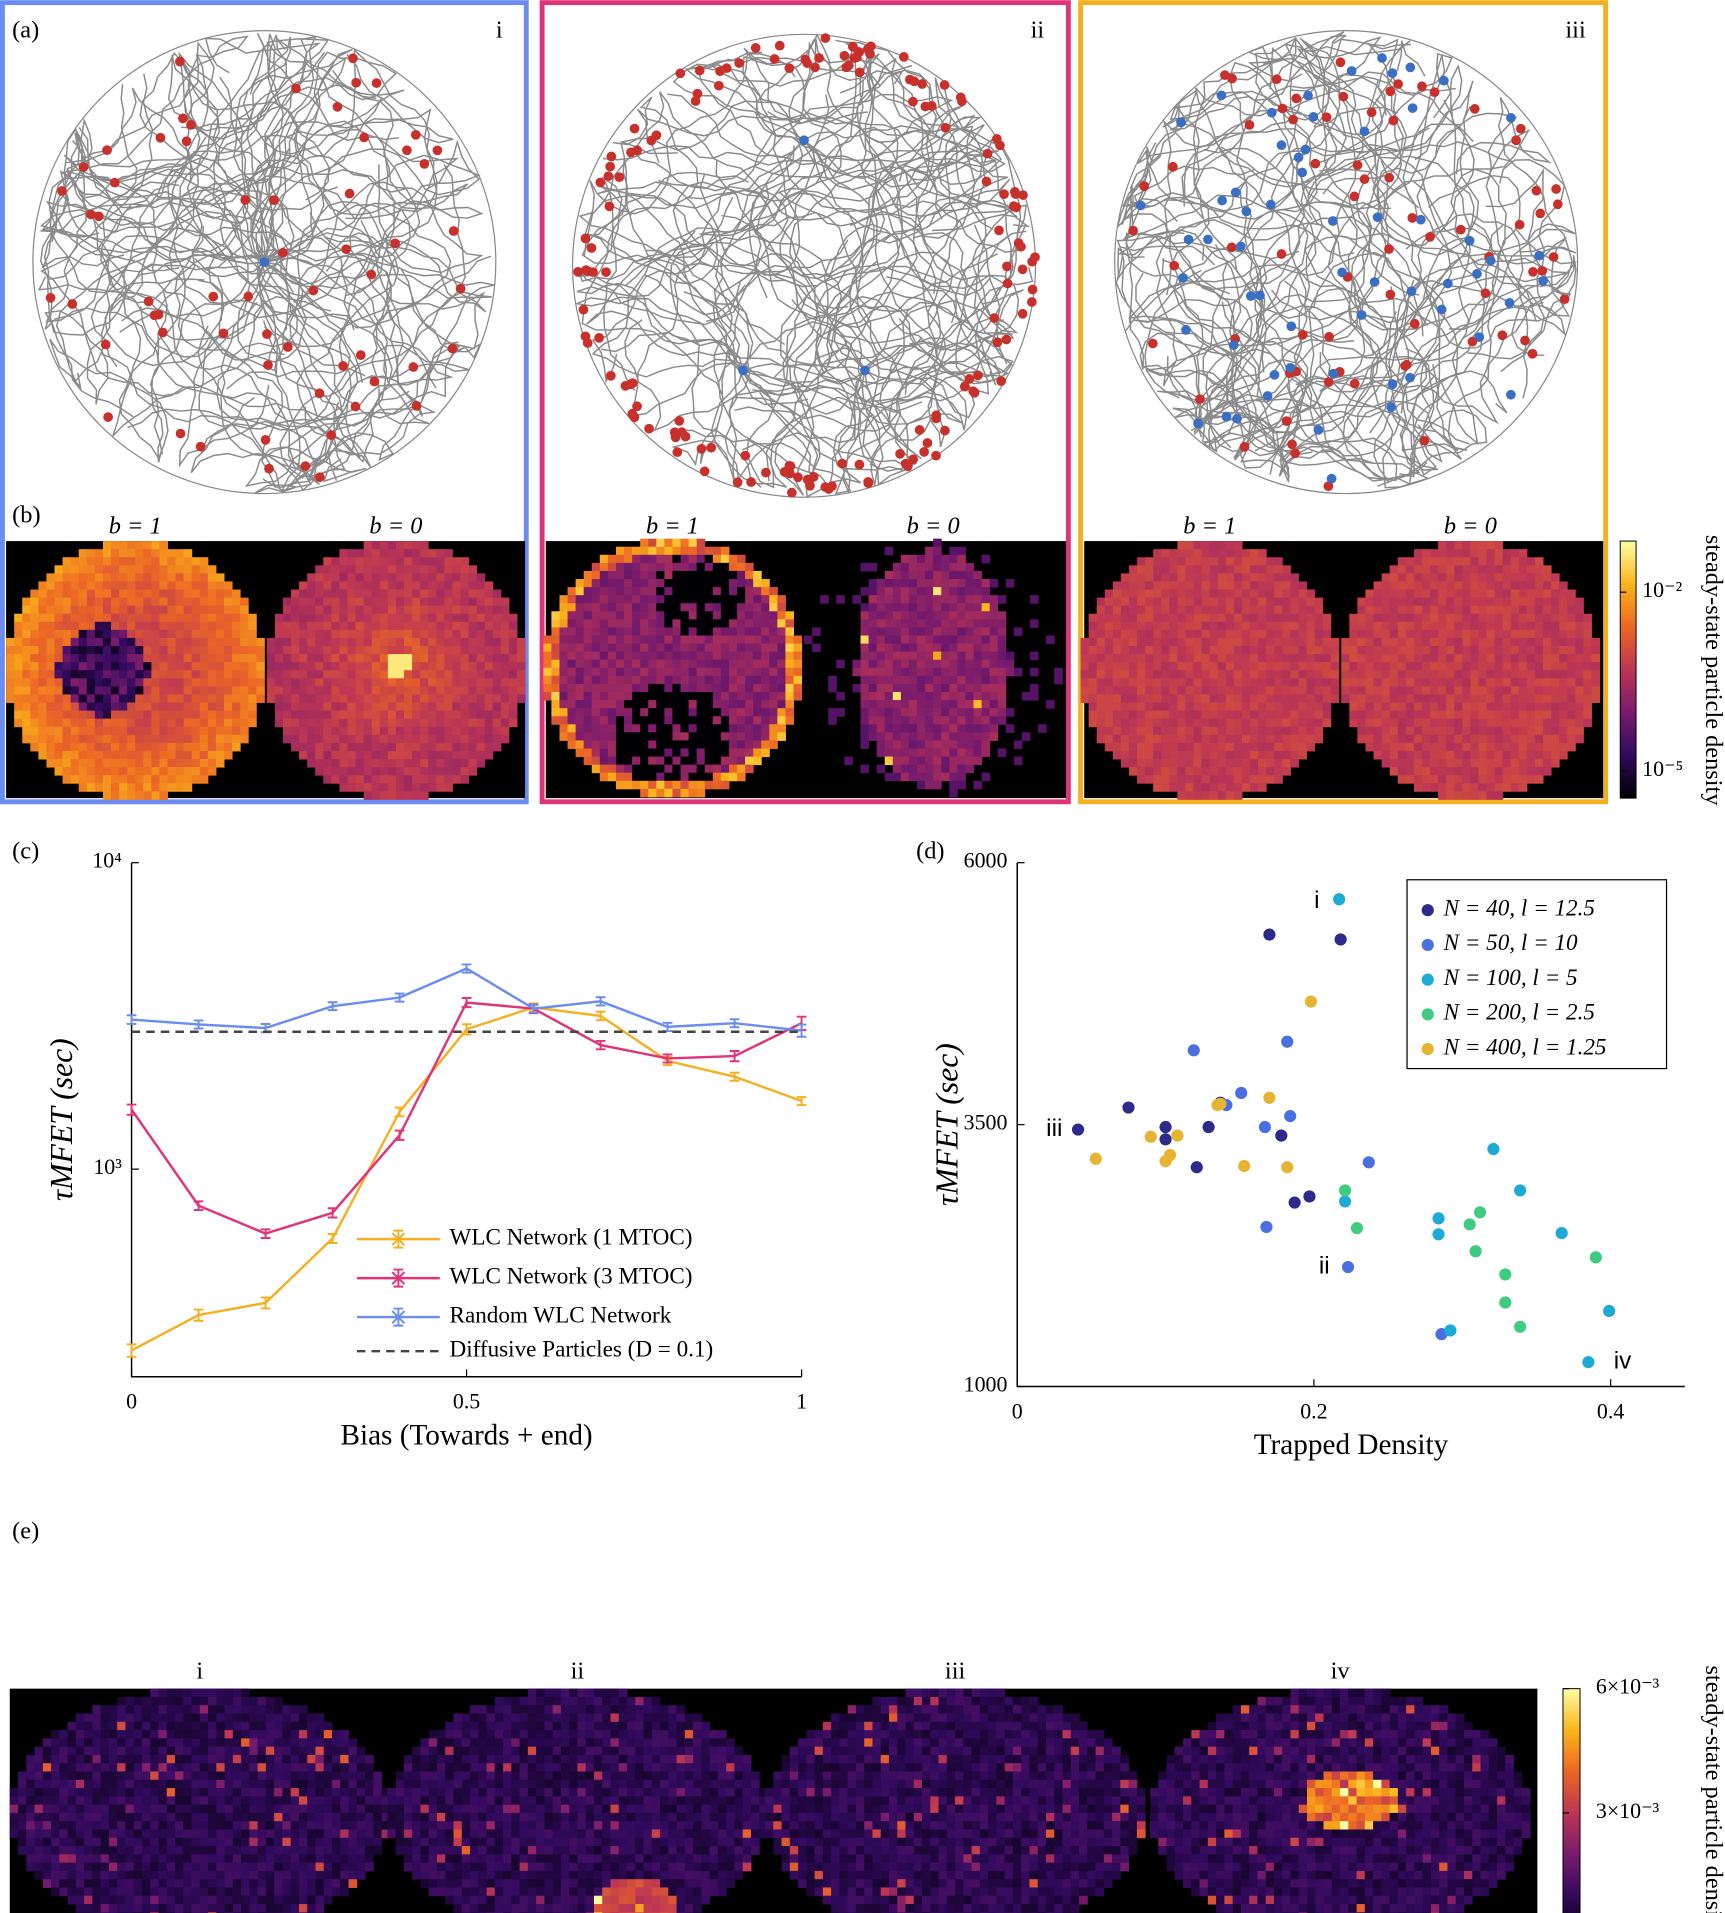 This screenshot has height=1913, width=1725. I want to click on mtoc, so click(1392, 73).